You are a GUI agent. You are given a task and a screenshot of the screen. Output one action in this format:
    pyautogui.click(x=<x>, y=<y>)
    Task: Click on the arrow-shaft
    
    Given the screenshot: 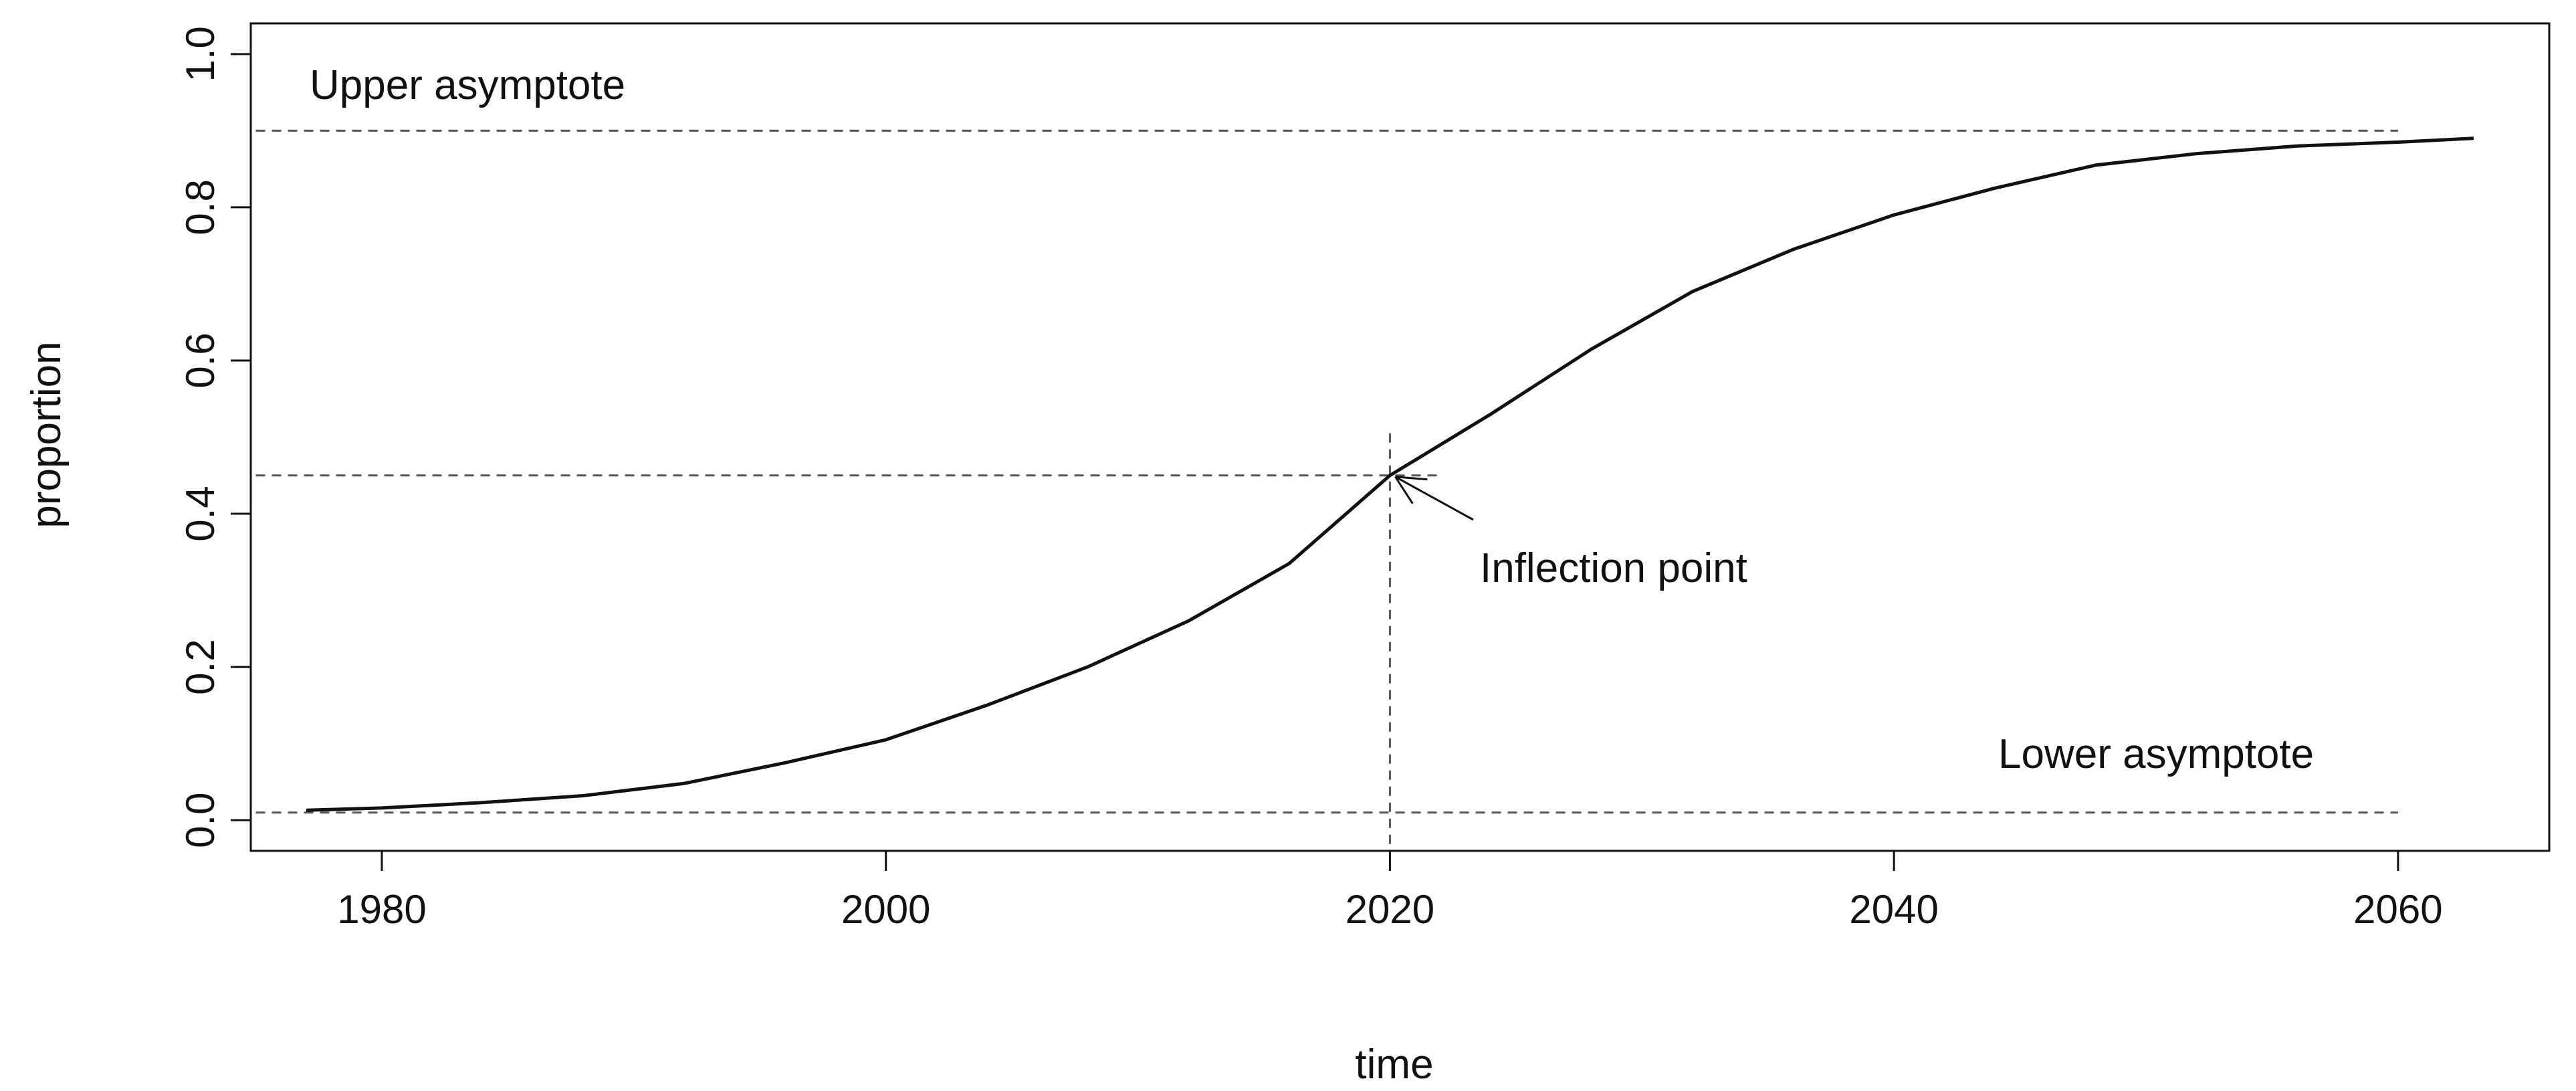 What is the action you would take?
    pyautogui.click(x=1434, y=498)
    